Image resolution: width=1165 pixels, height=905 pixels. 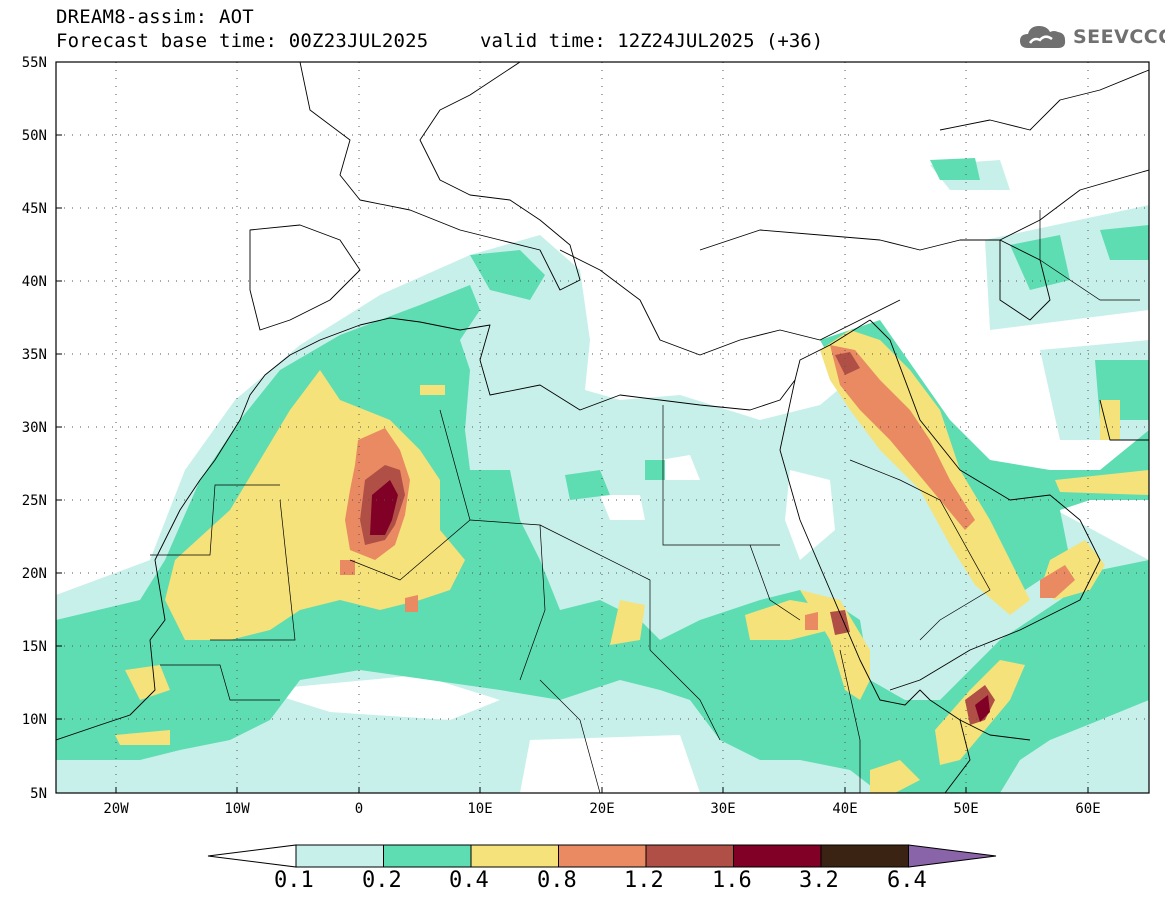 I want to click on colorbar, so click(x=602, y=856).